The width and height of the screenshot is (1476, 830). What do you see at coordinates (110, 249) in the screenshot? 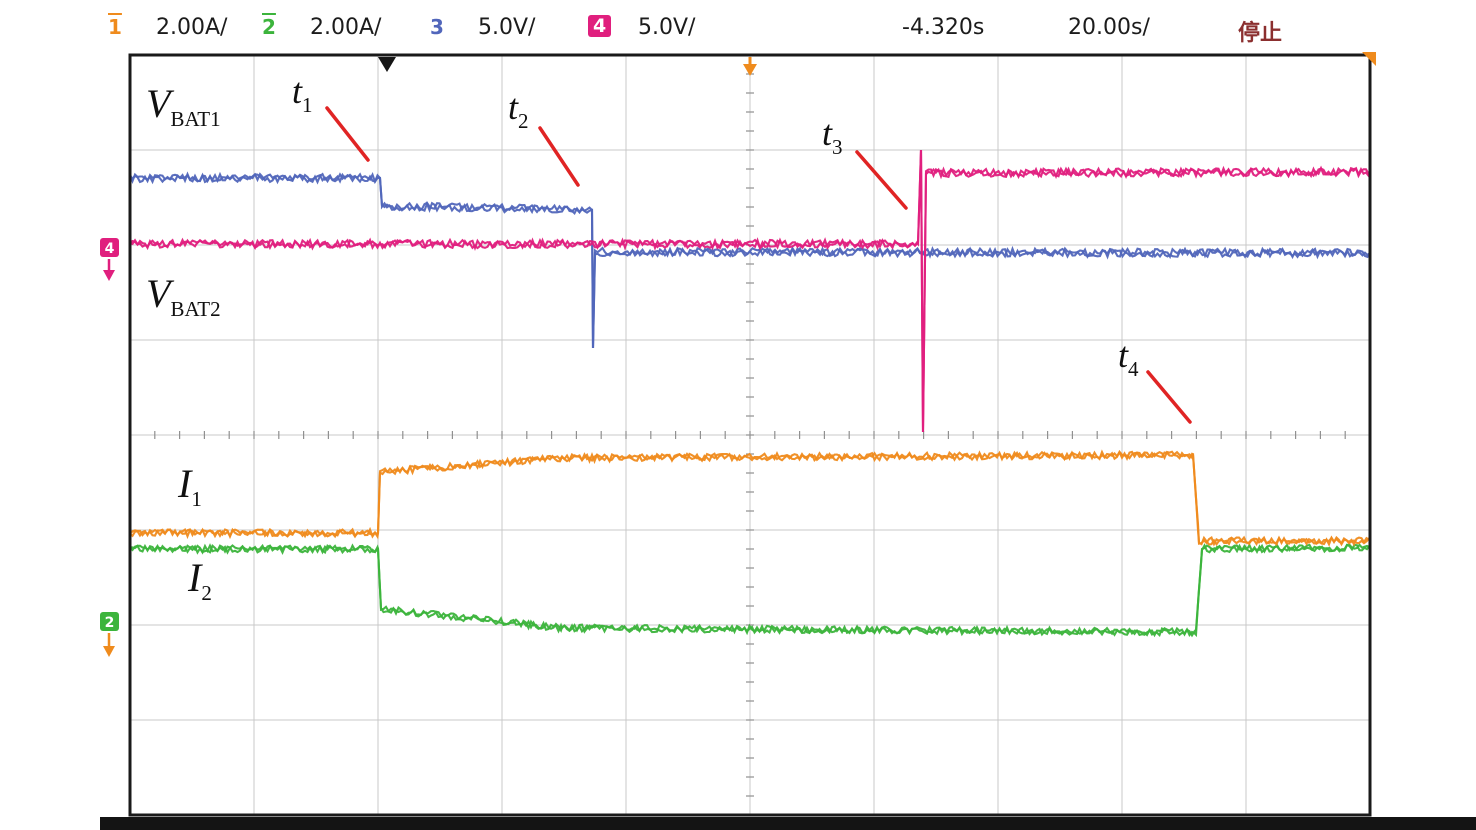
I see `ch4-ground-label: 4` at bounding box center [110, 249].